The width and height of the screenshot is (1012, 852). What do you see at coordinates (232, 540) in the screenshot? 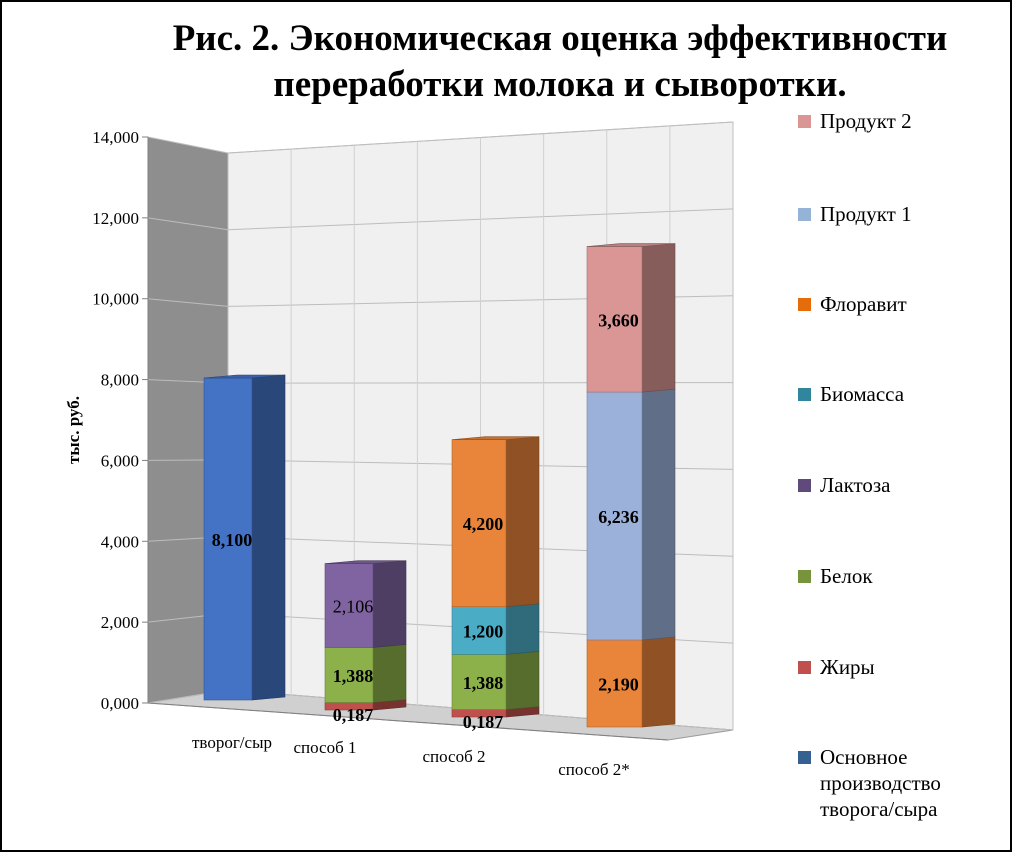
I see `data-label: 8,100` at bounding box center [232, 540].